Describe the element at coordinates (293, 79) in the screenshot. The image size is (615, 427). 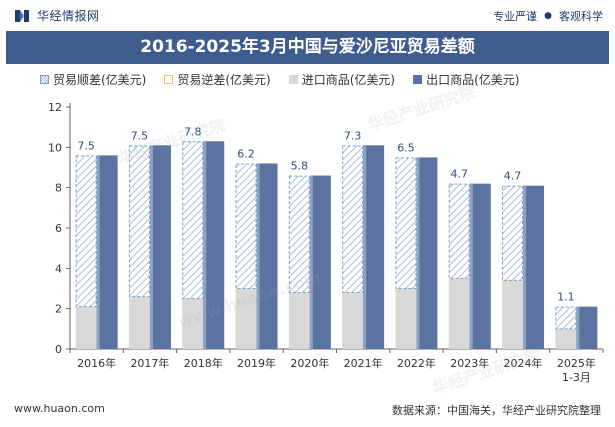
I see `legend-swatch-import` at that location.